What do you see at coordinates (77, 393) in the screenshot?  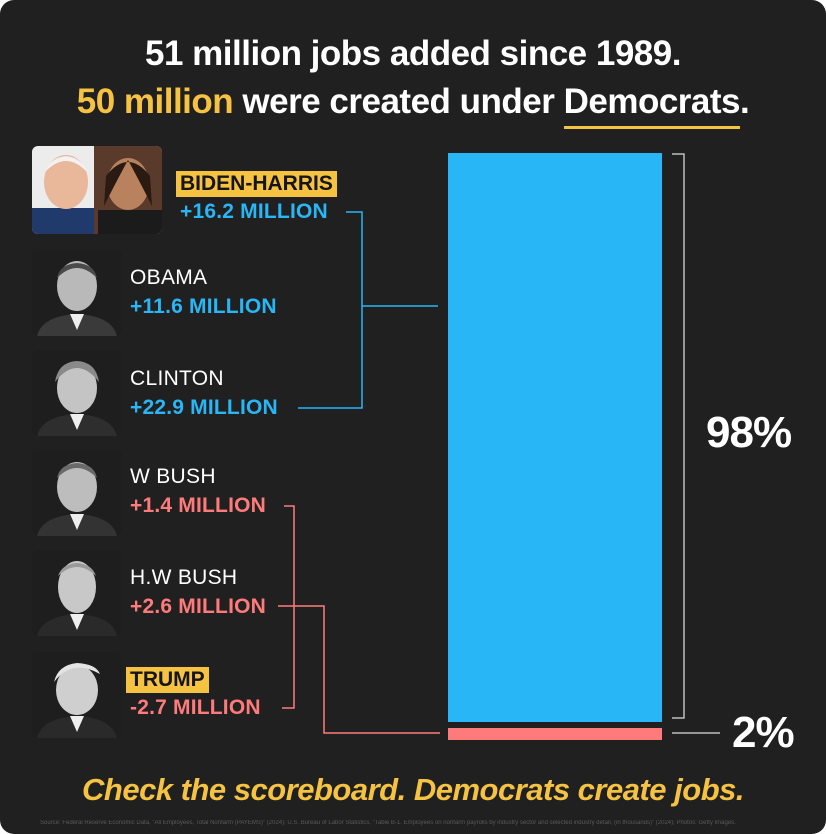 I see `clinton-photo` at bounding box center [77, 393].